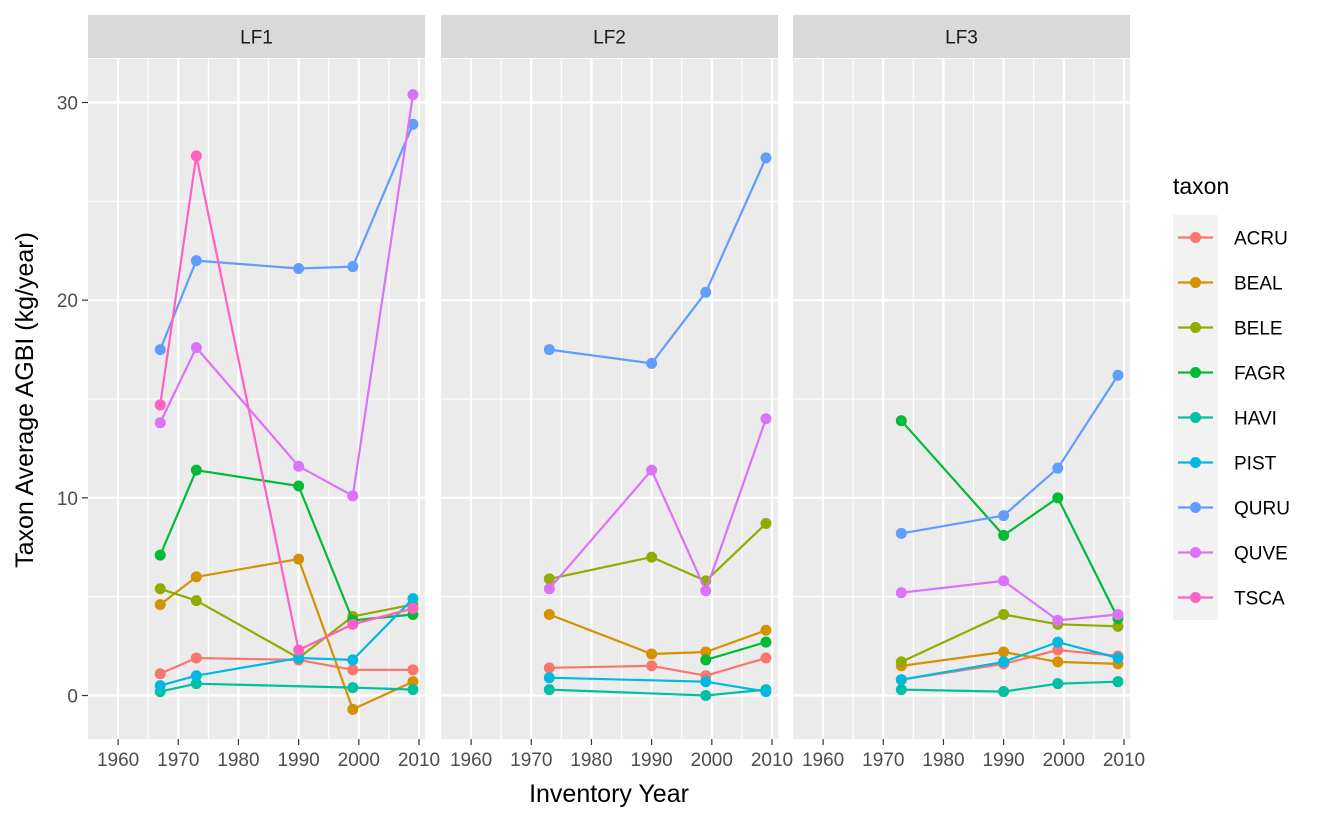  I want to click on legend-item-havi: HAVI, so click(1225, 417).